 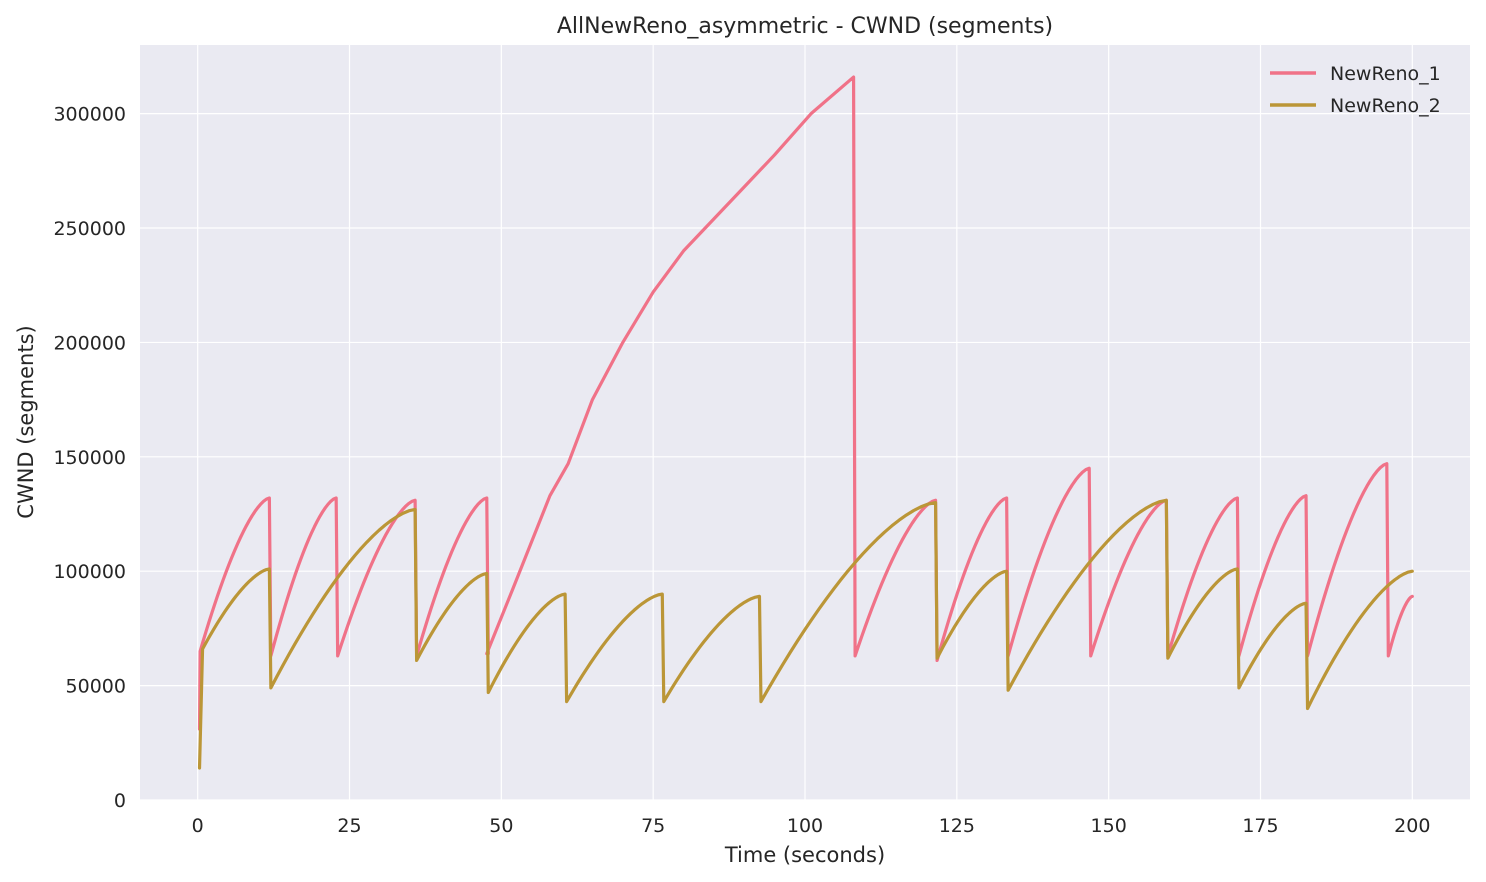 I want to click on y-tick-label: 50000, so click(x=96, y=687).